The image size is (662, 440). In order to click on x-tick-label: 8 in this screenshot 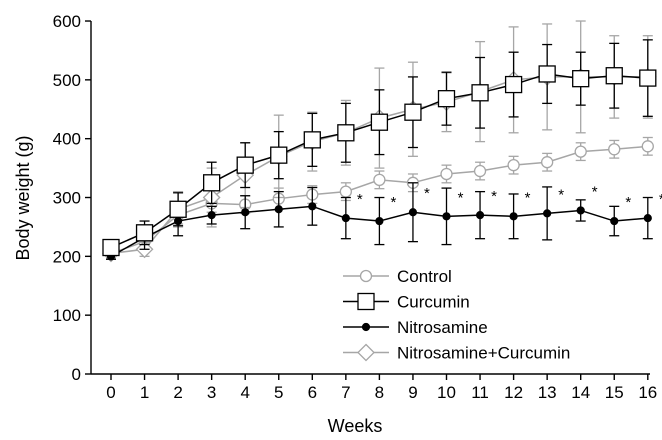, I will do `click(379, 392)`.